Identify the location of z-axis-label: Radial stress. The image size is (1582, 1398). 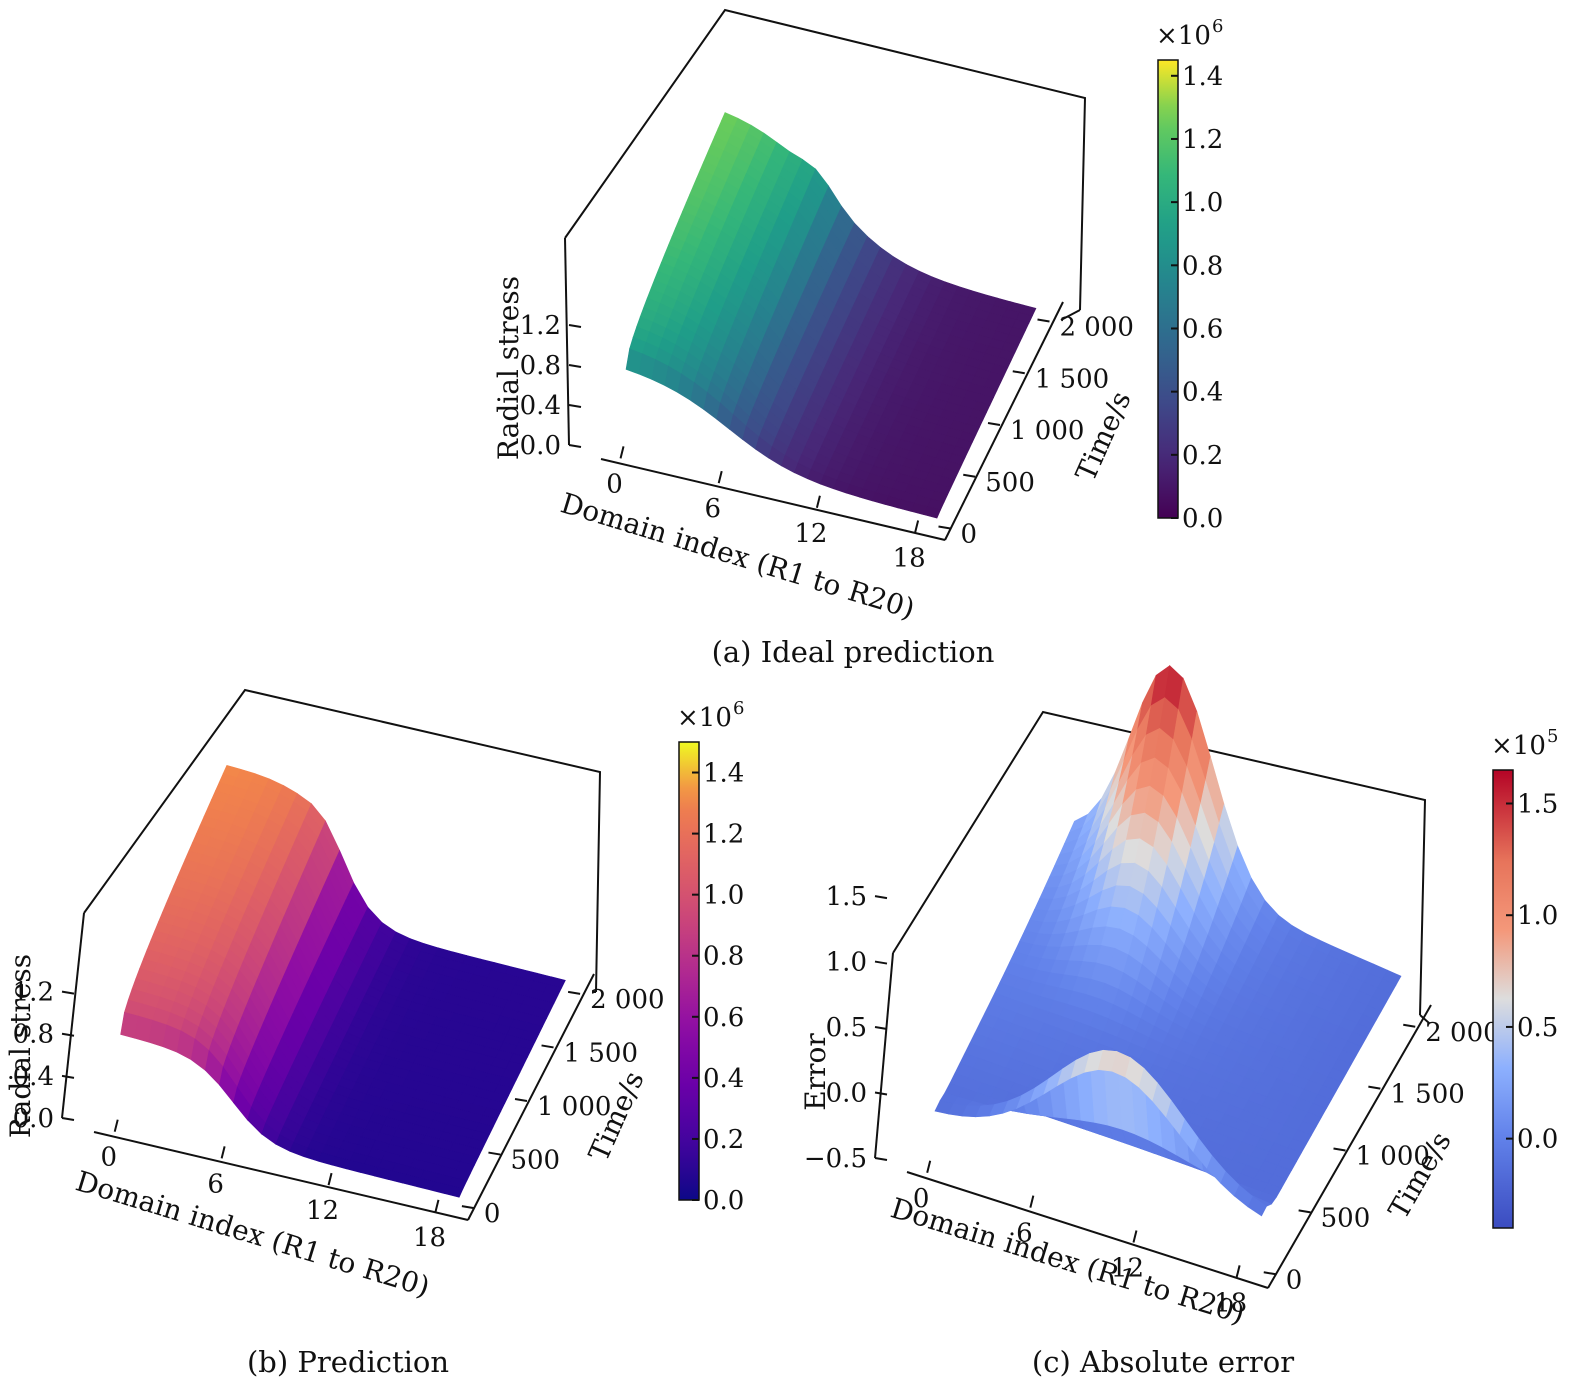
(20, 1046).